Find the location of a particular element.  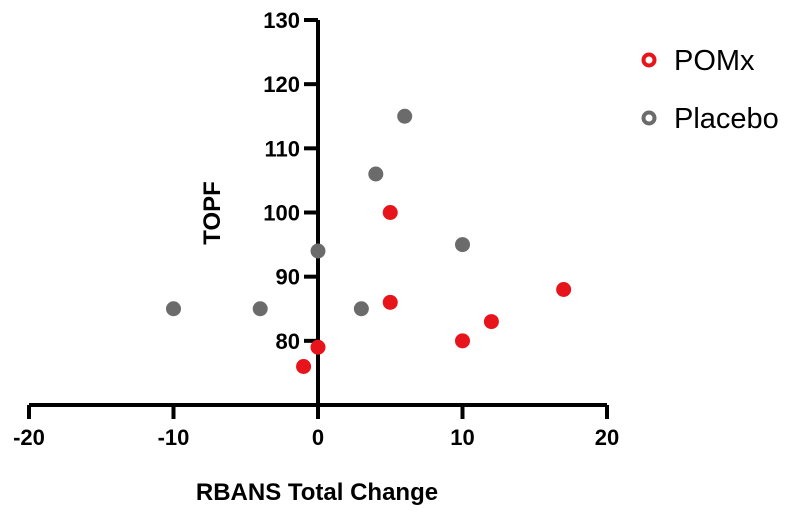

y-tick-label: 100 is located at coordinates (281, 213).